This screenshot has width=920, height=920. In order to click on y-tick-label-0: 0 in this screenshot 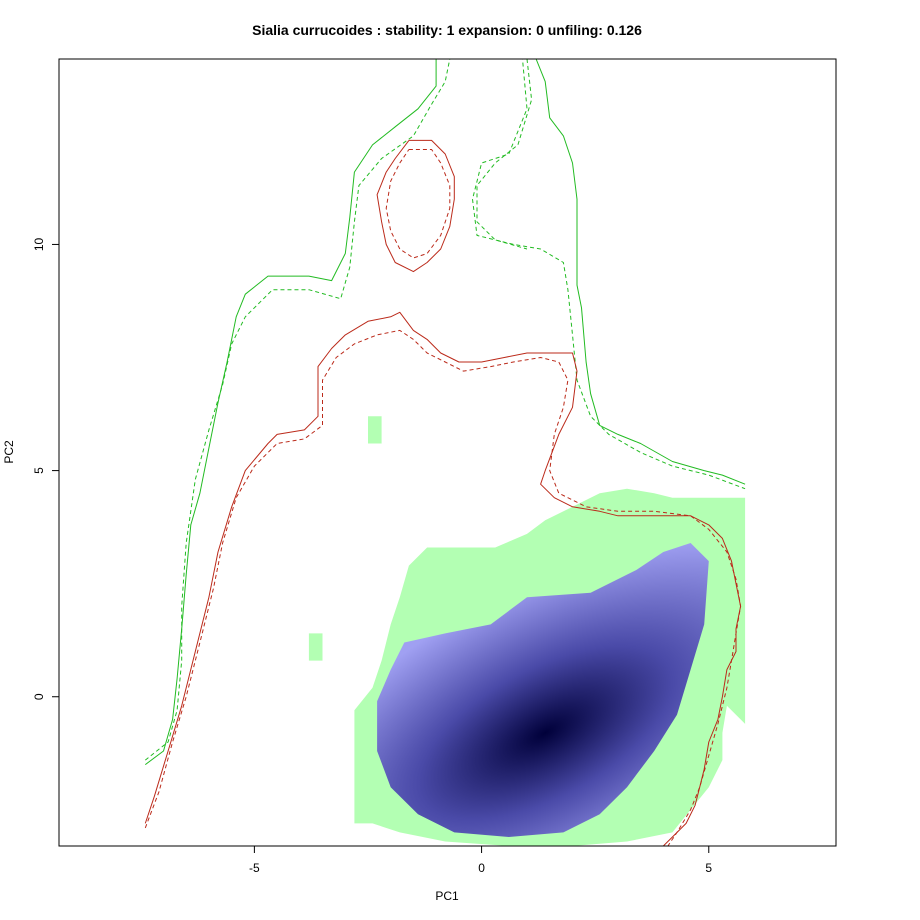, I will do `click(39, 696)`.